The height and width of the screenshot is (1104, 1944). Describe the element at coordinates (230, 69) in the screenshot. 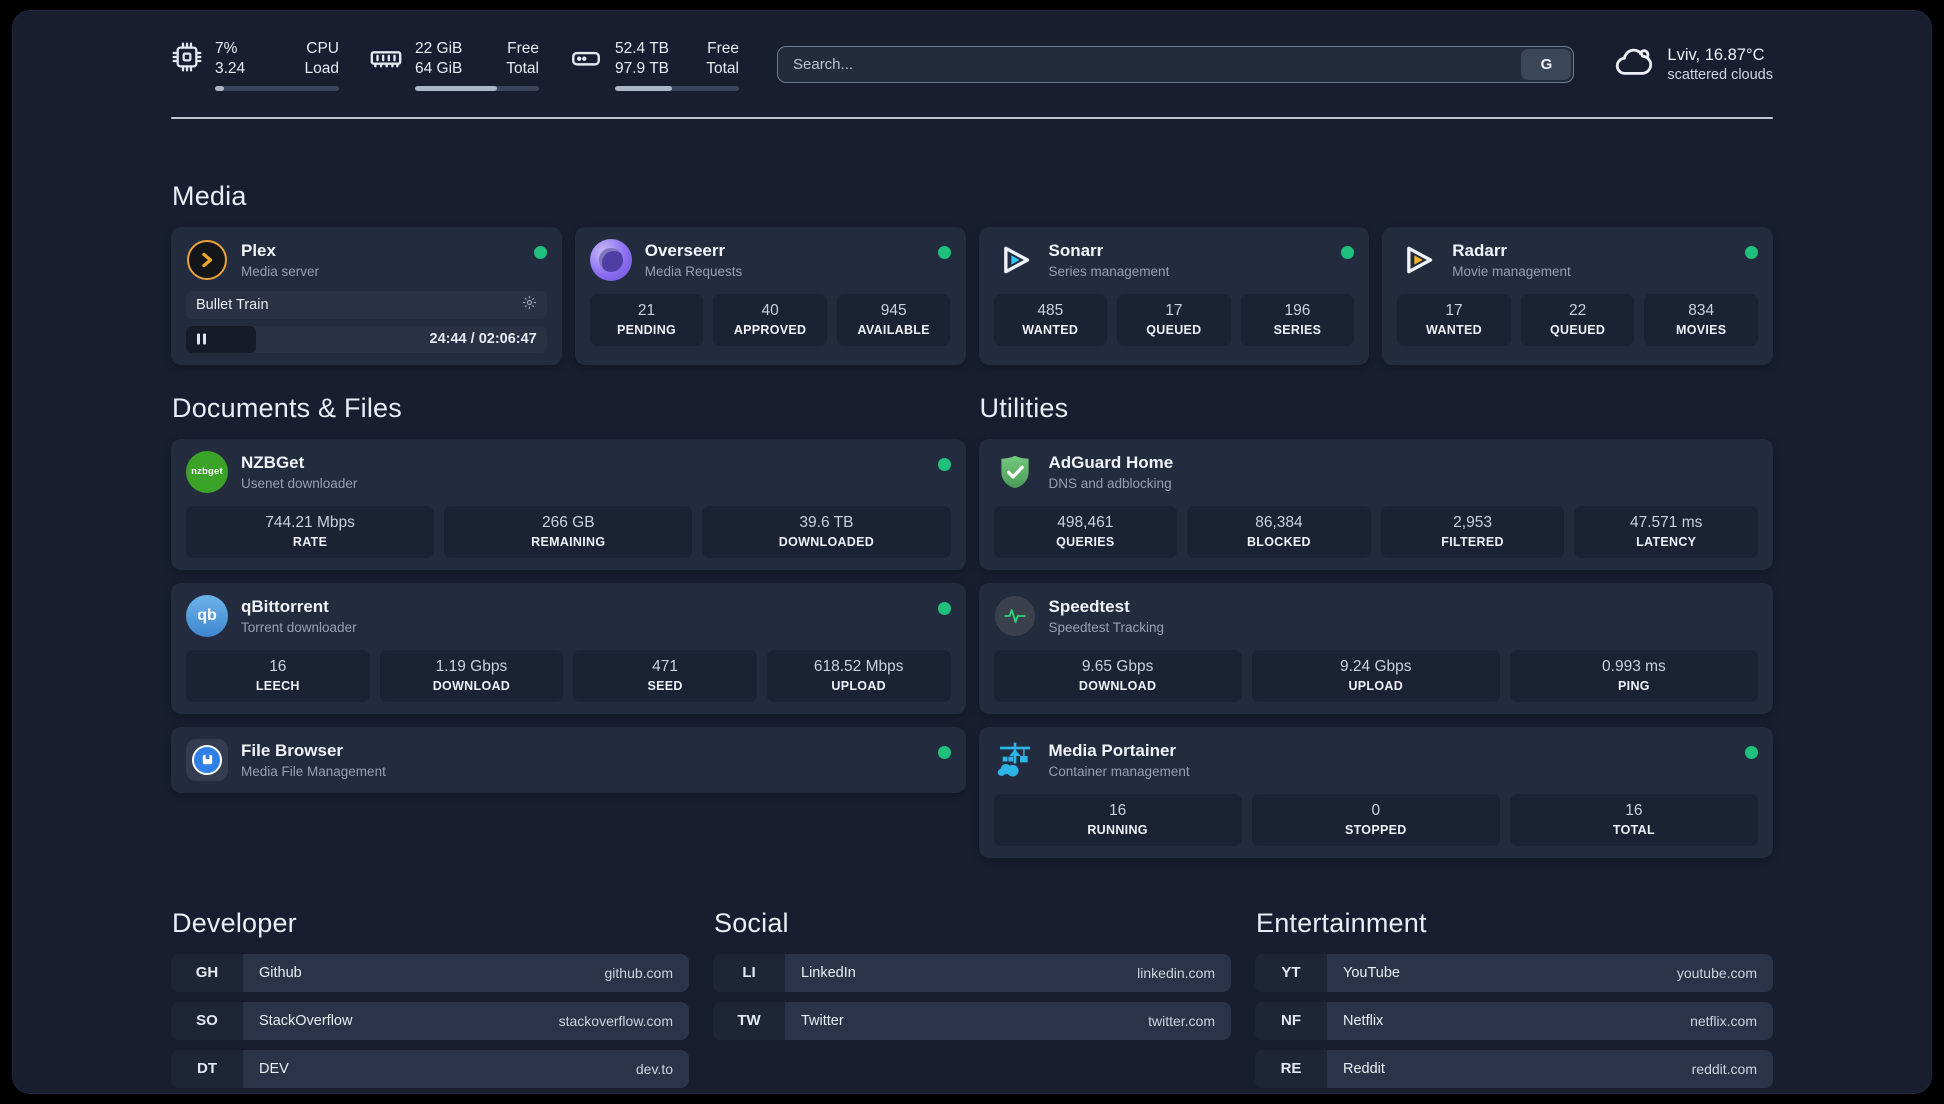

I see `cpu-load-value: 3.24` at that location.